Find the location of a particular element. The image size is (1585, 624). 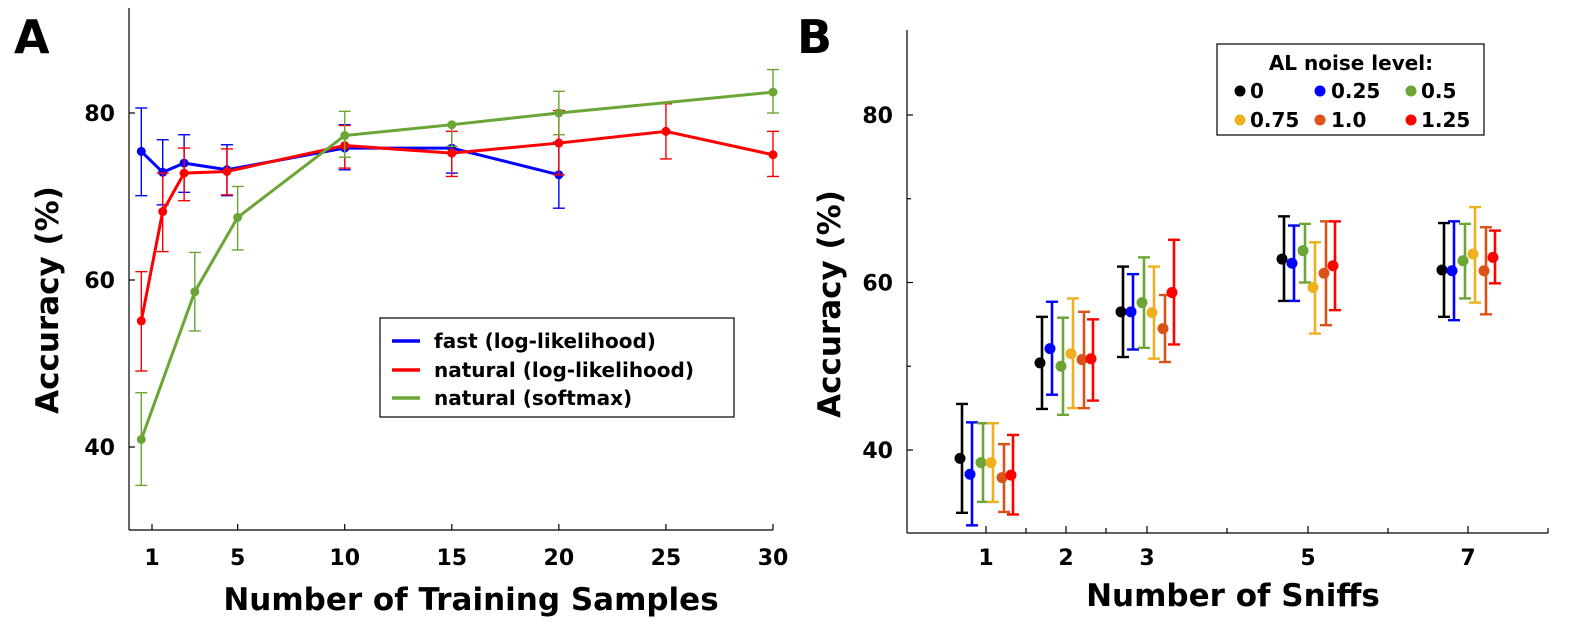

legend-label-05: 0.5 is located at coordinates (1438, 91).